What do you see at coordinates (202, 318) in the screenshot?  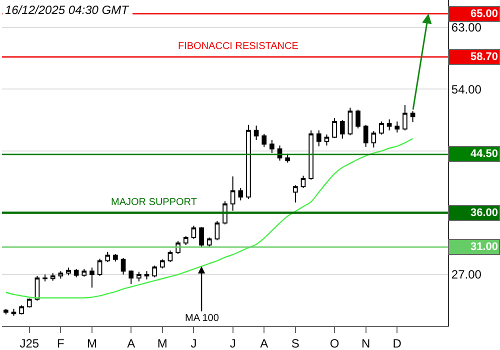 I see `annotation: MA 100` at bounding box center [202, 318].